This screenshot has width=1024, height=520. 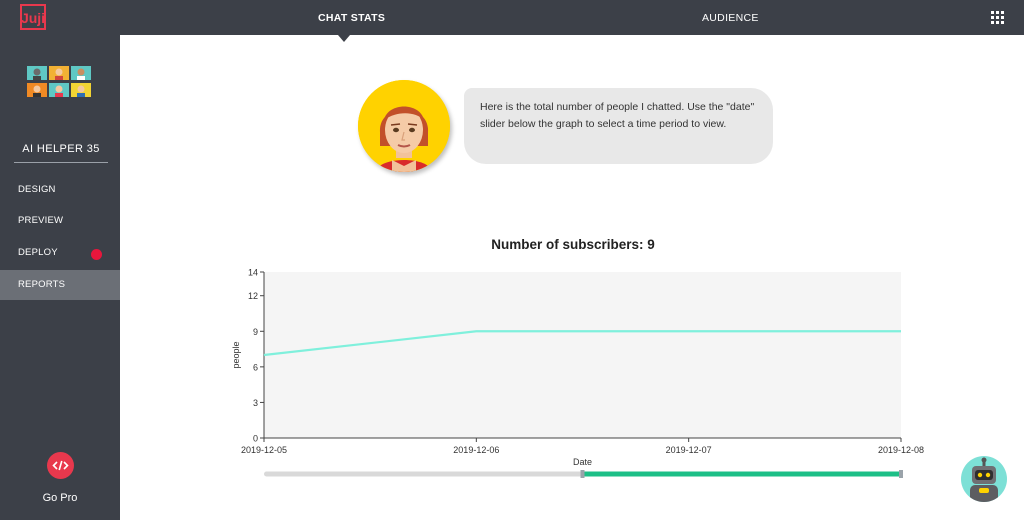 What do you see at coordinates (582, 474) in the screenshot?
I see `date-slider-start-handle` at bounding box center [582, 474].